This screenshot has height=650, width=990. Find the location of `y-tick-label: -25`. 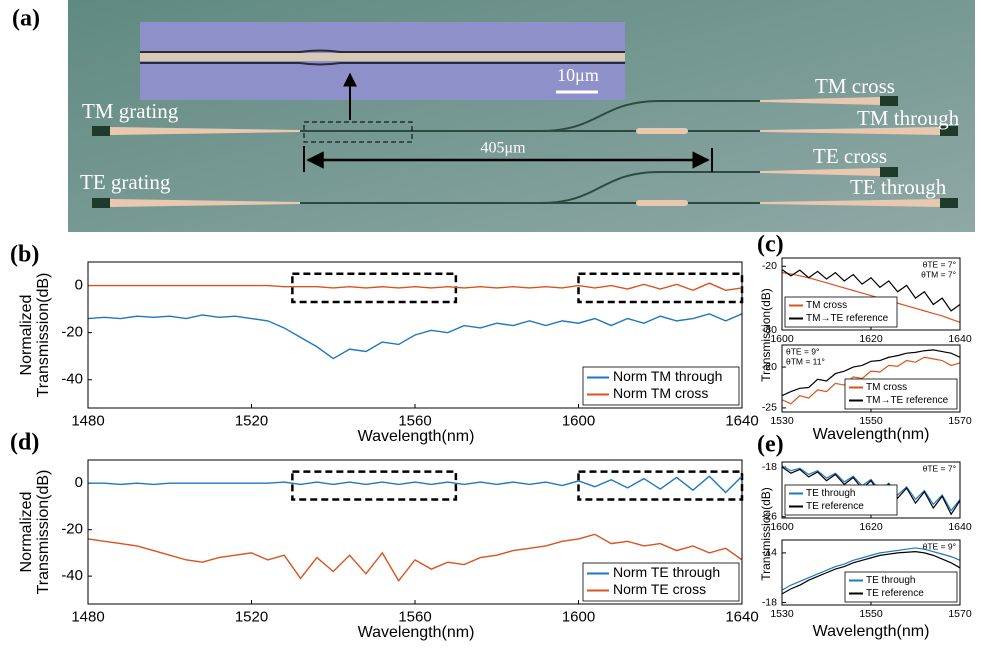

y-tick-label: -25 is located at coordinates (769, 408).